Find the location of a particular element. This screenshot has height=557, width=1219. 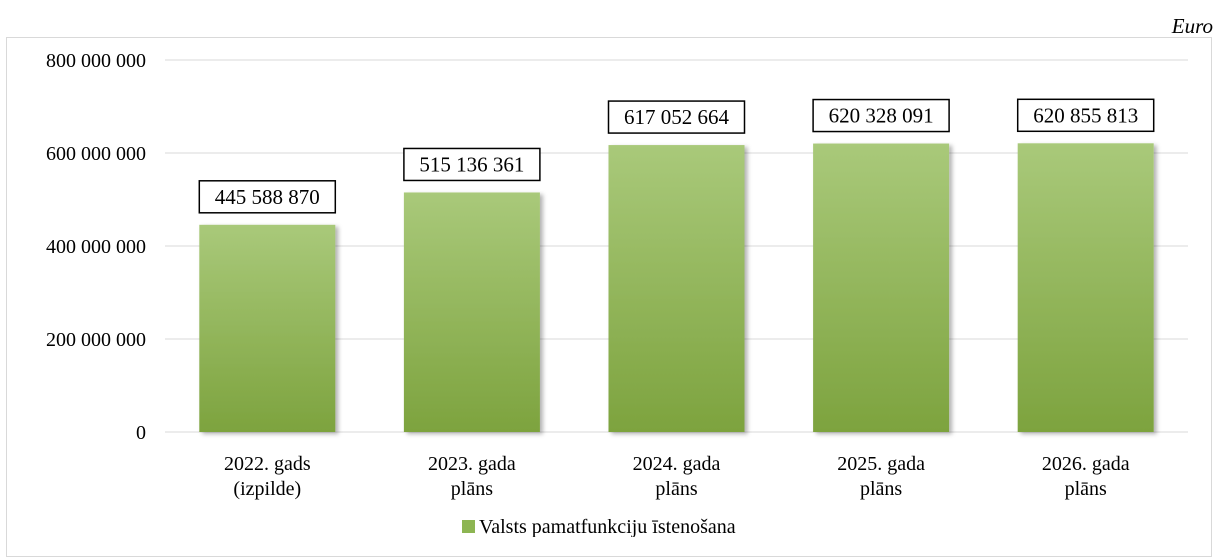

data-label: 620 328 091 is located at coordinates (881, 115).